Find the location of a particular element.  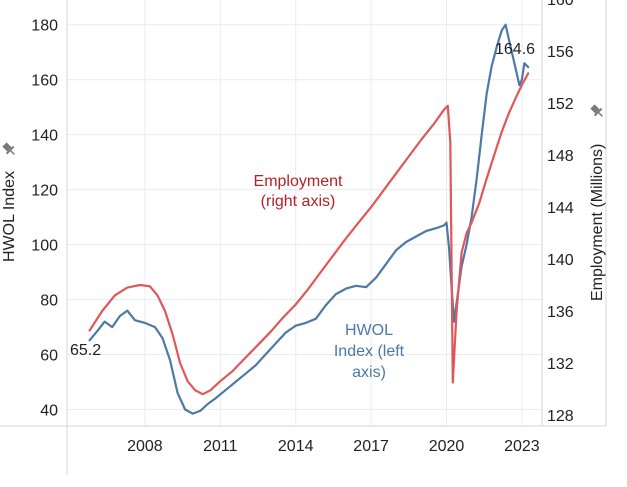

y-left-tick-label: 60 is located at coordinates (49, 356).